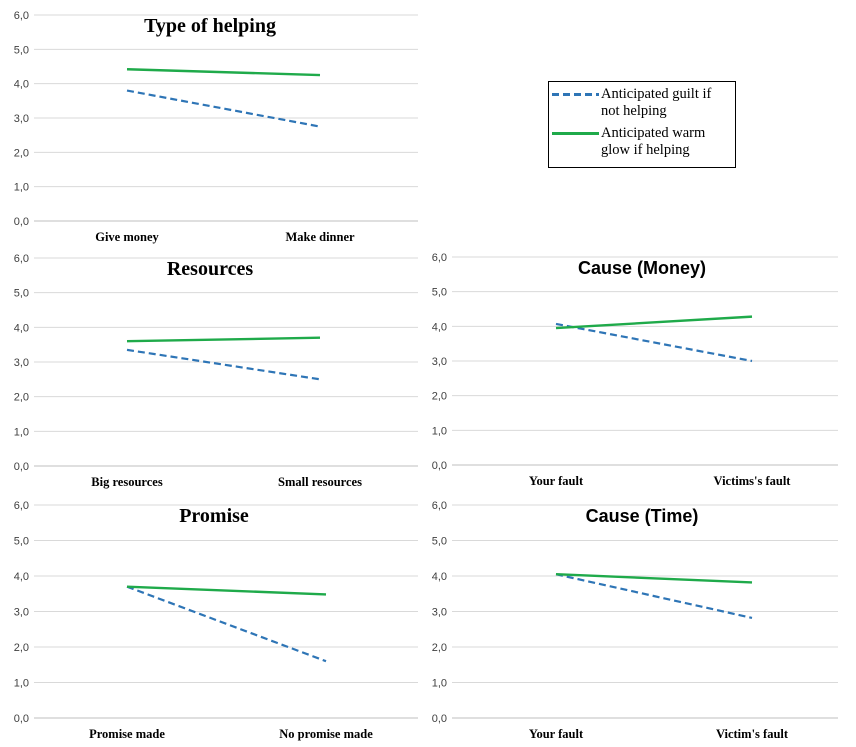 This screenshot has width=856, height=747. I want to click on chart-title: Resources, so click(210, 269).